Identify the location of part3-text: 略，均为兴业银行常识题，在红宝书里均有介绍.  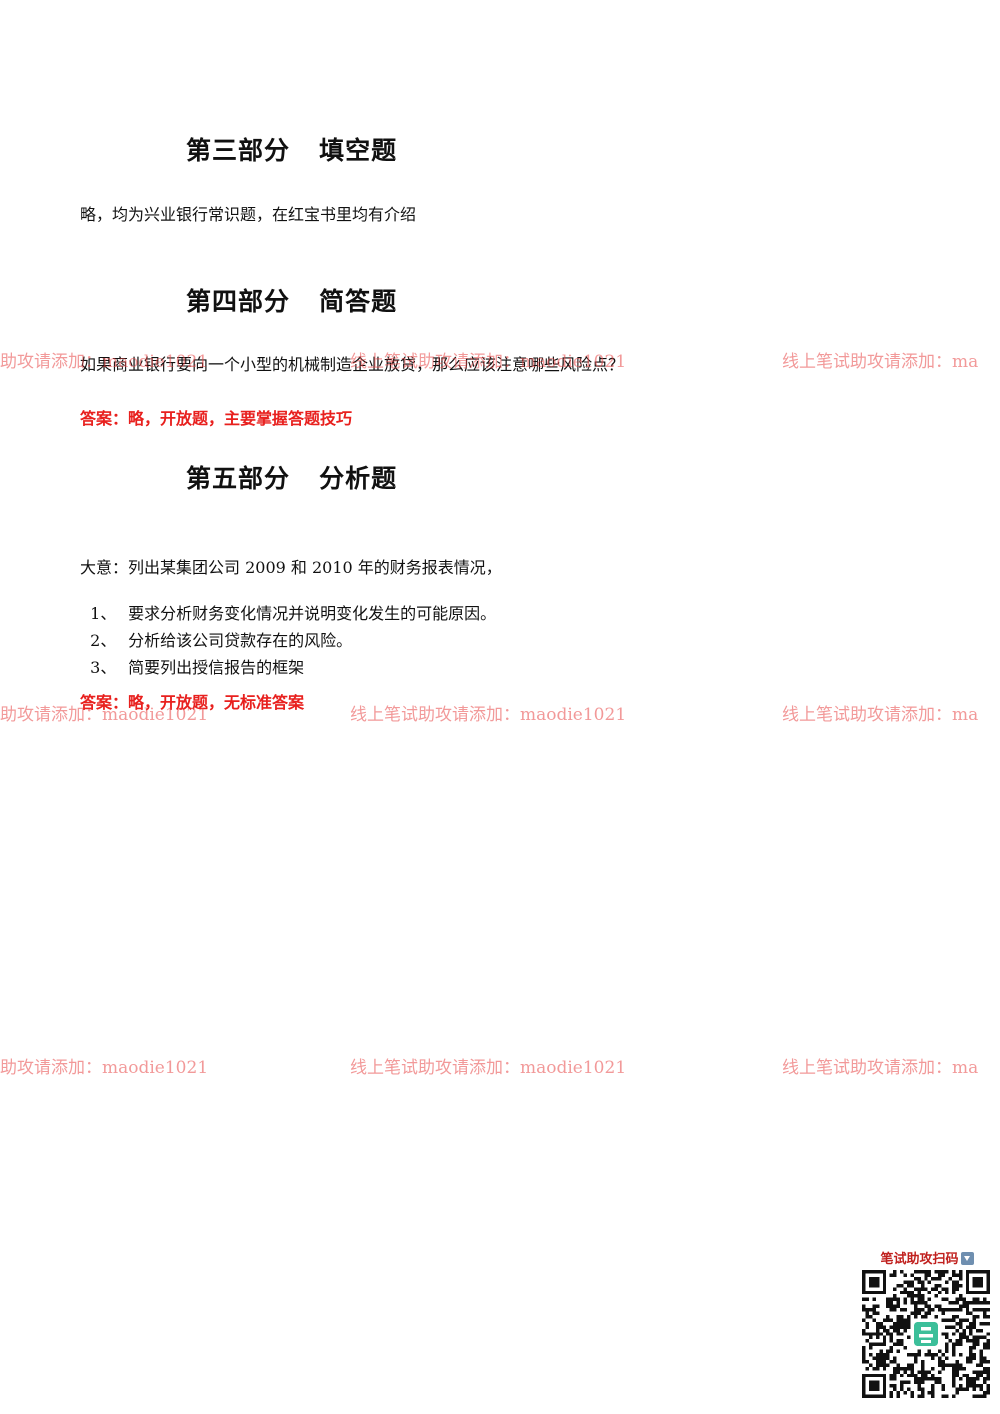
(248, 214).